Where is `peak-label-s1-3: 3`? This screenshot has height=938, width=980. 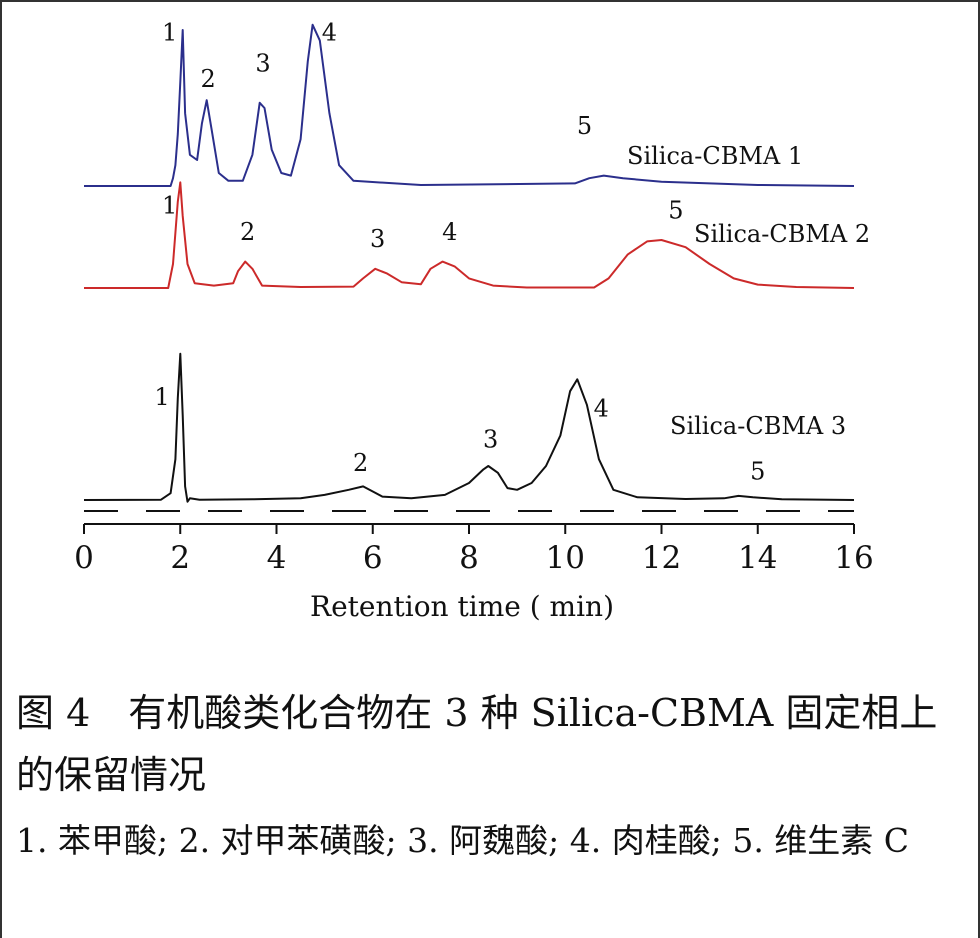
peak-label-s1-3: 3 is located at coordinates (262, 64).